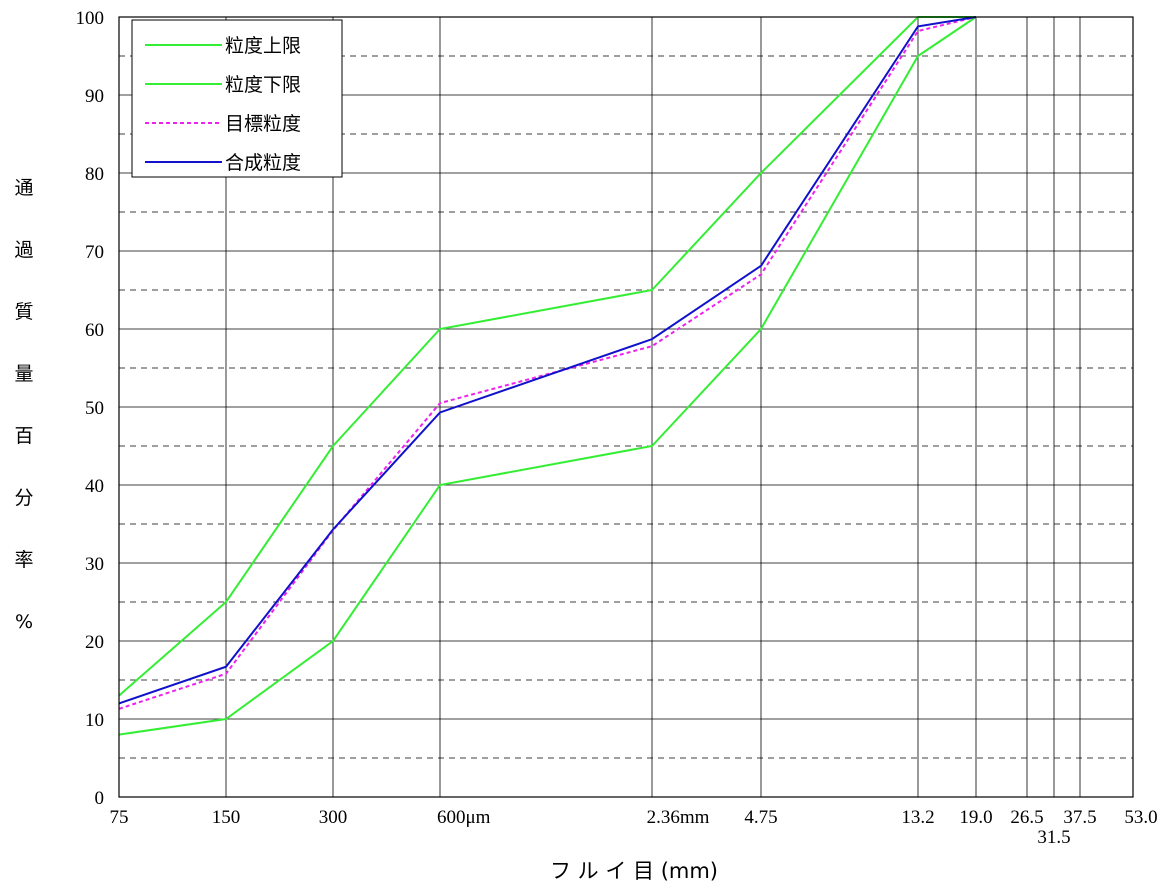 Image resolution: width=1172 pixels, height=893 pixels. I want to click on x-tick-label: 150, so click(226, 817).